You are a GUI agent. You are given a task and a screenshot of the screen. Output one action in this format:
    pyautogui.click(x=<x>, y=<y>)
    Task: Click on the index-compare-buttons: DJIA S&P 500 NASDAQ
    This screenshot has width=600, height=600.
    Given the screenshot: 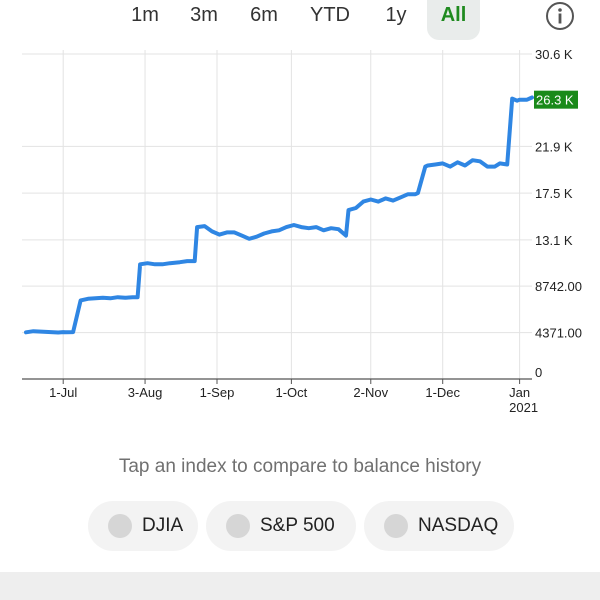 What is the action you would take?
    pyautogui.click(x=300, y=526)
    